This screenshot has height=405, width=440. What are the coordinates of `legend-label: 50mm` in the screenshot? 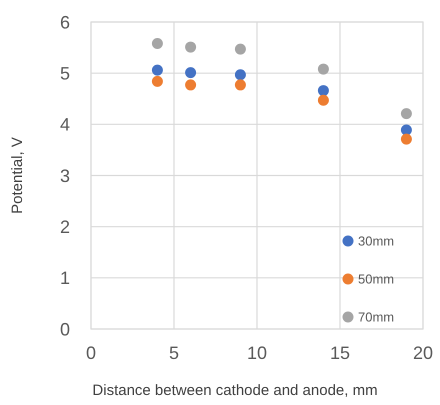 It's located at (376, 279).